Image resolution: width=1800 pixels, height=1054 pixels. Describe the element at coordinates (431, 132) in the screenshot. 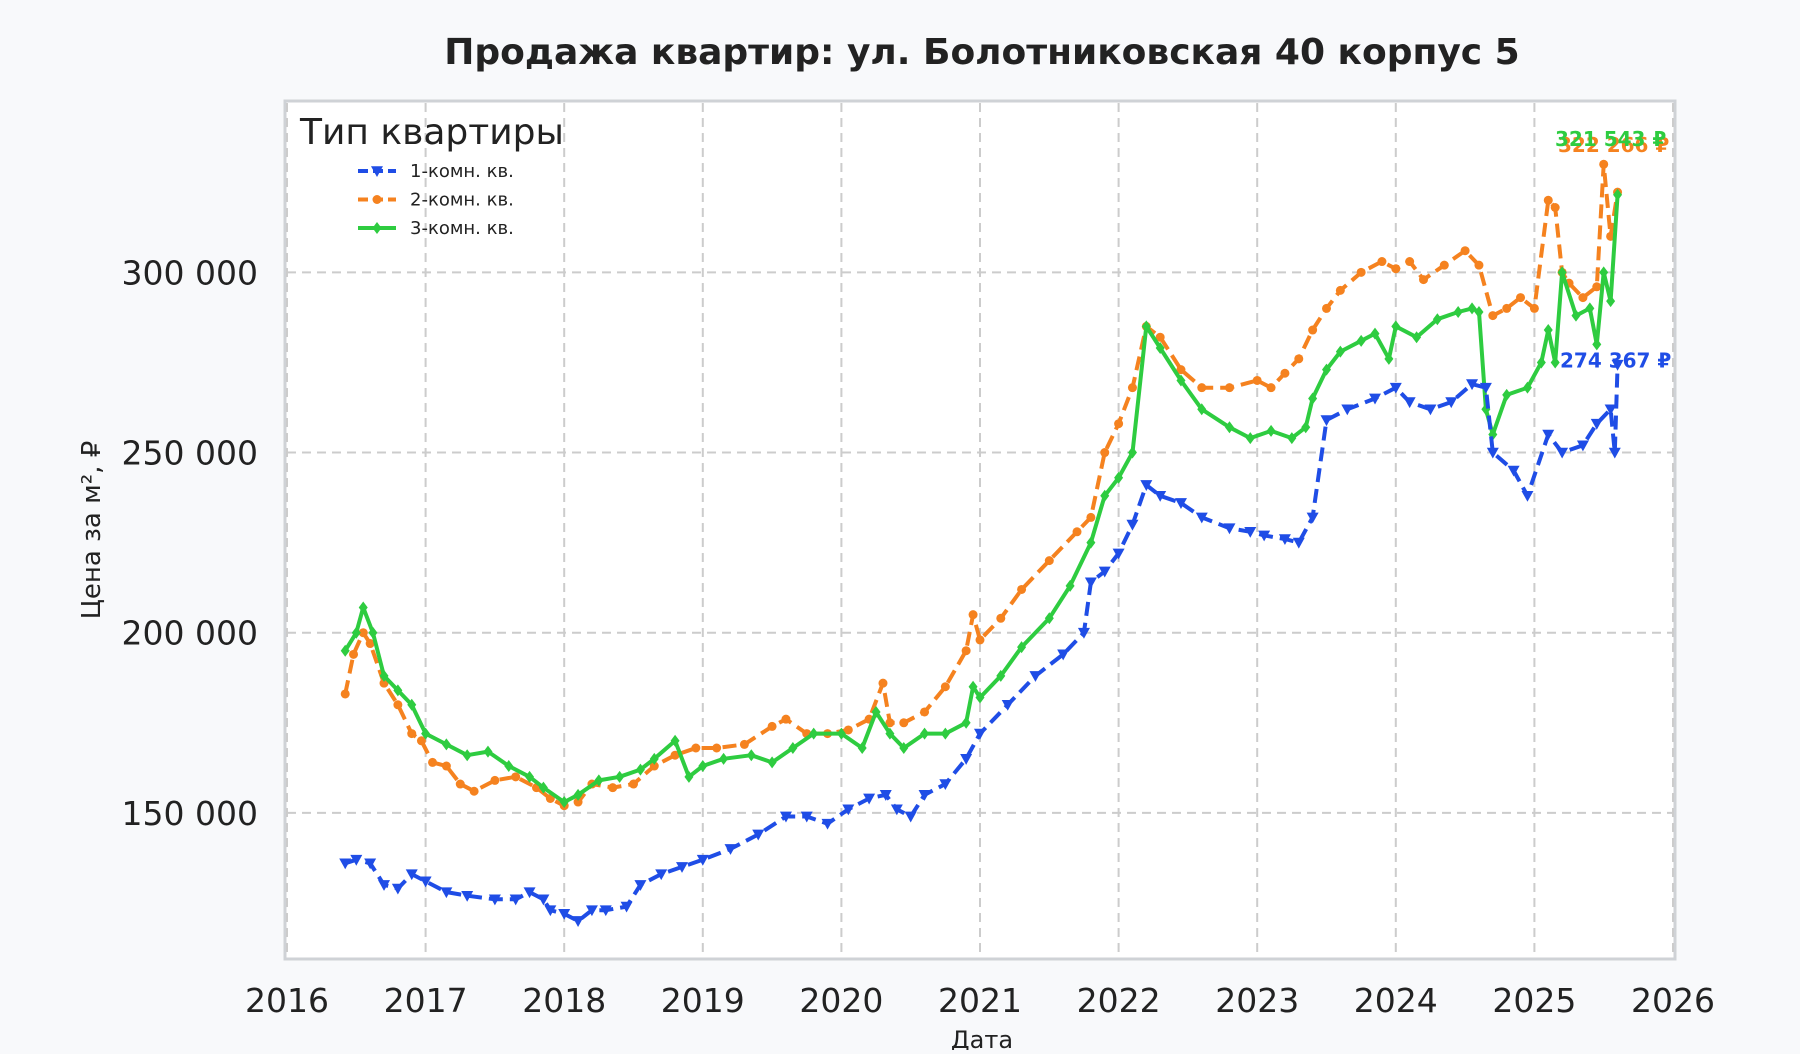

I see `legend-title: Тип квартиры` at that location.